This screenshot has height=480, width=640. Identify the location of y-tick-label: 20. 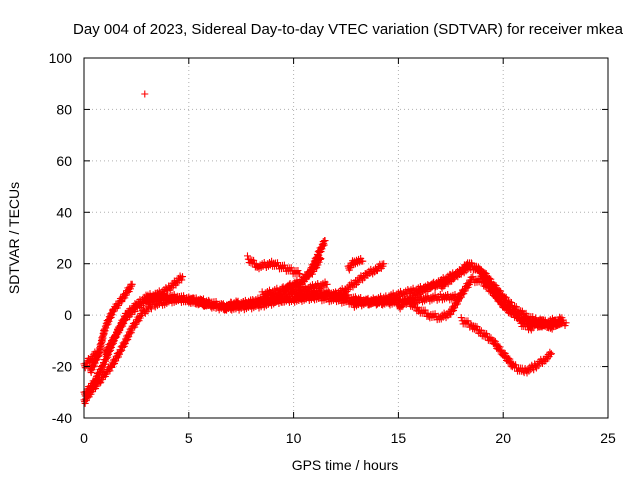
(64, 264).